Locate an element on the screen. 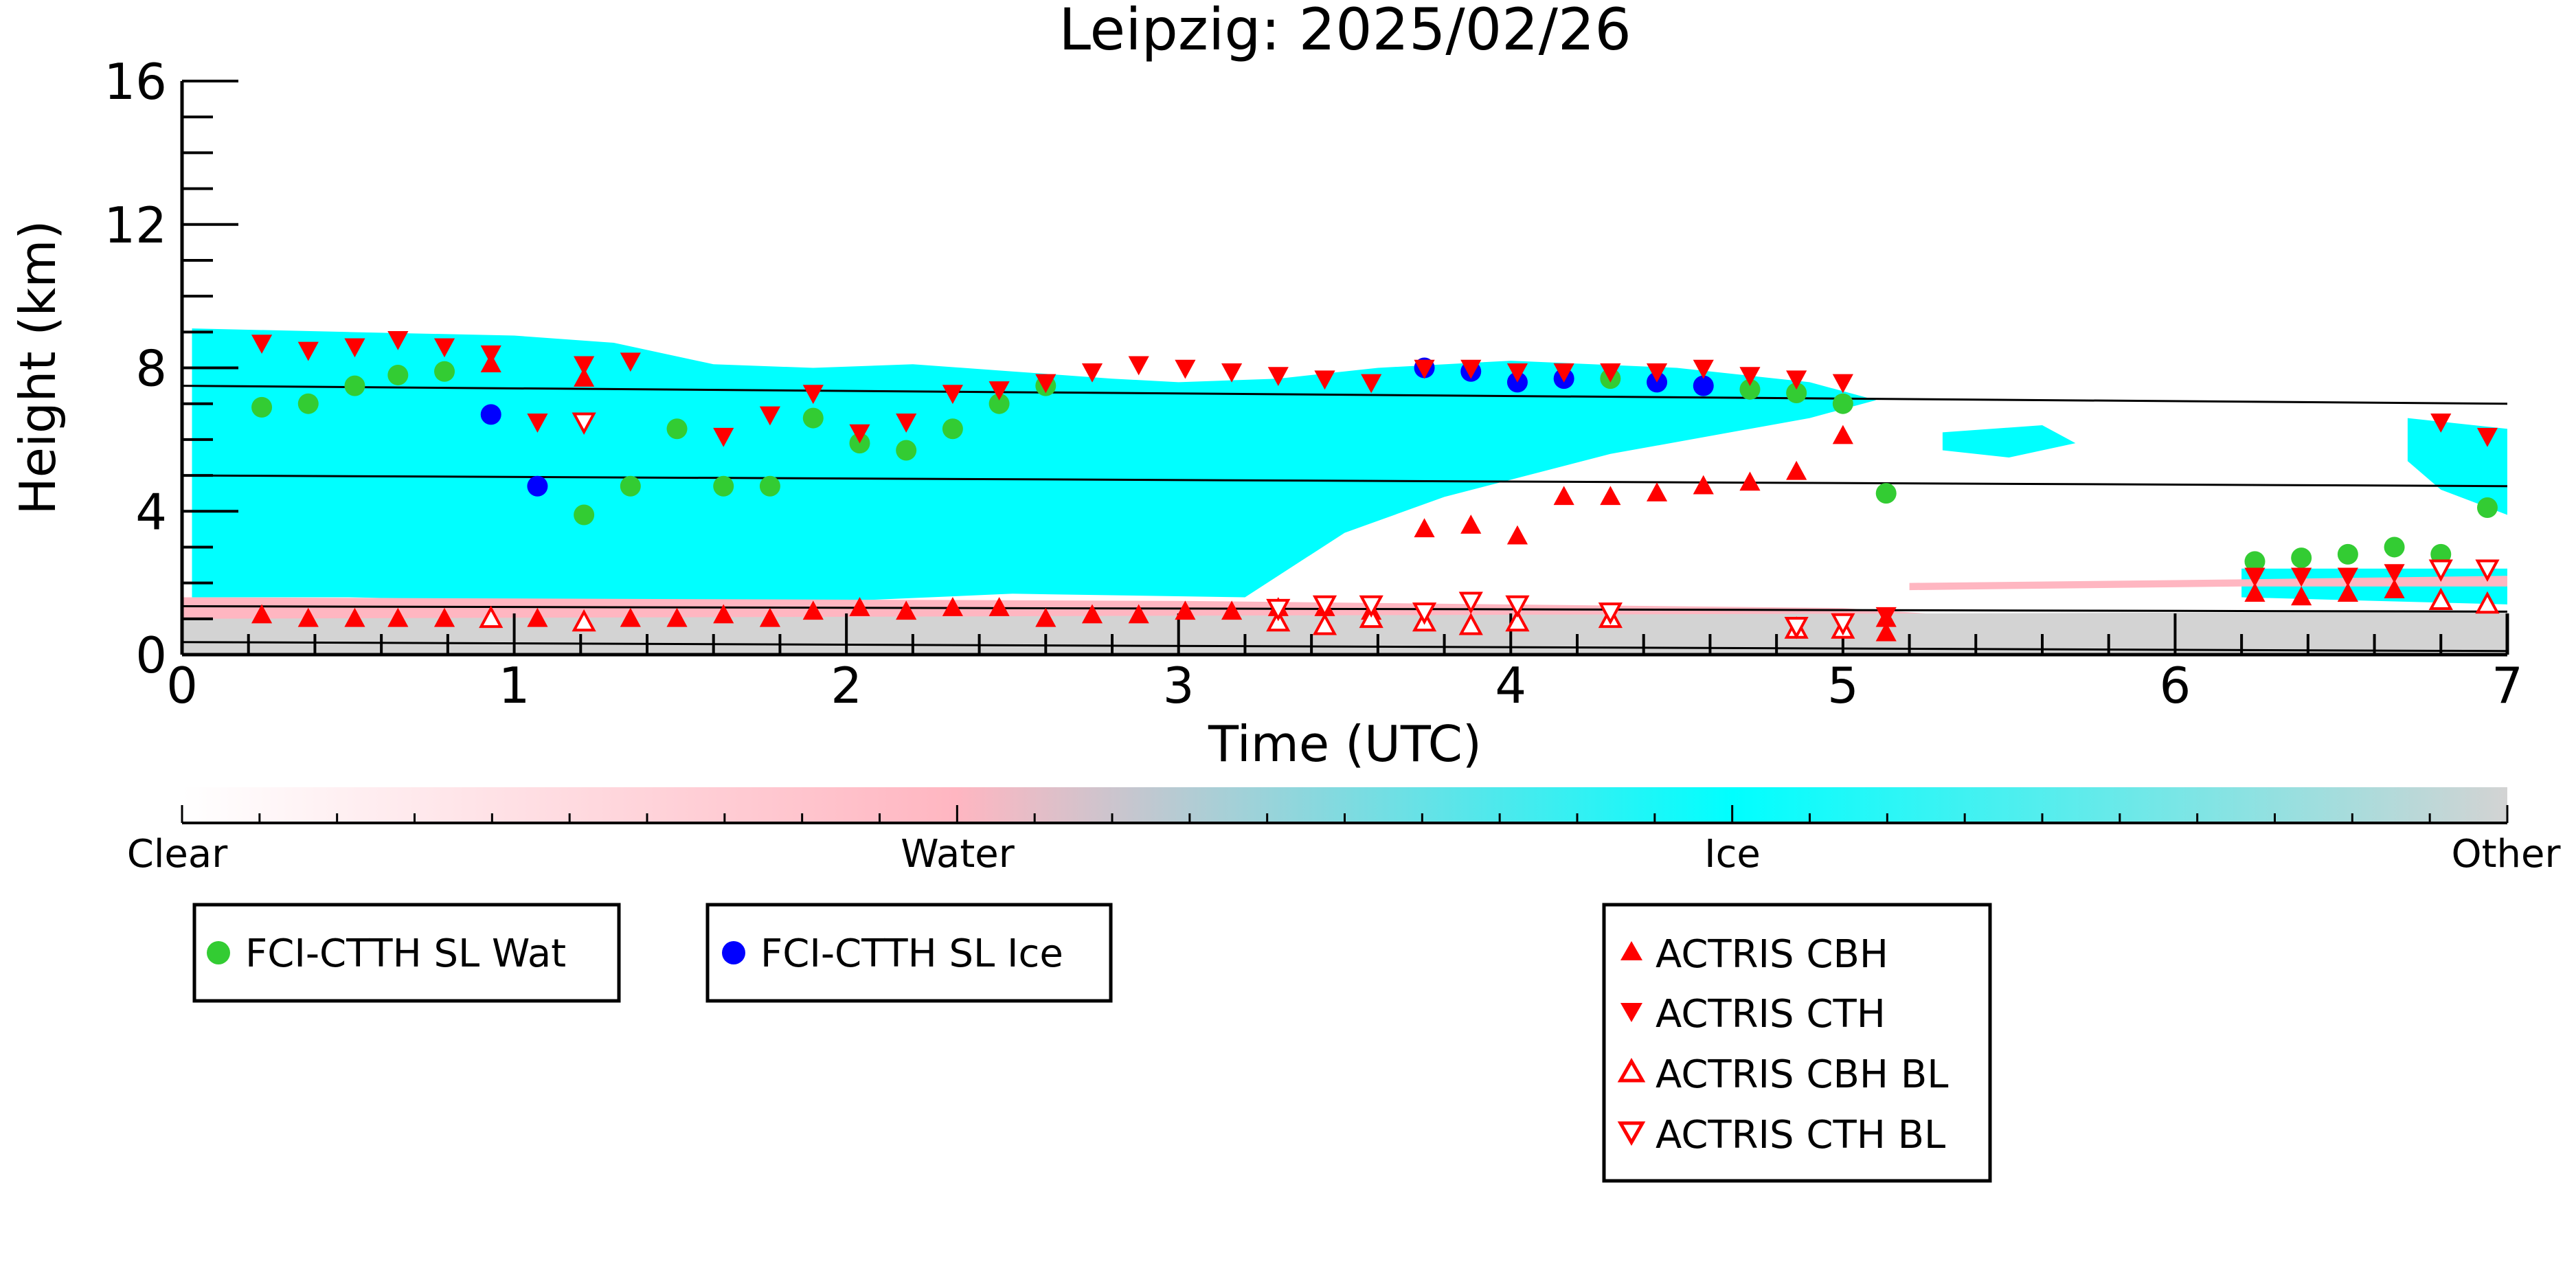 This screenshot has width=2576, height=1288. y-axis-label: Height (km) is located at coordinates (38, 368).